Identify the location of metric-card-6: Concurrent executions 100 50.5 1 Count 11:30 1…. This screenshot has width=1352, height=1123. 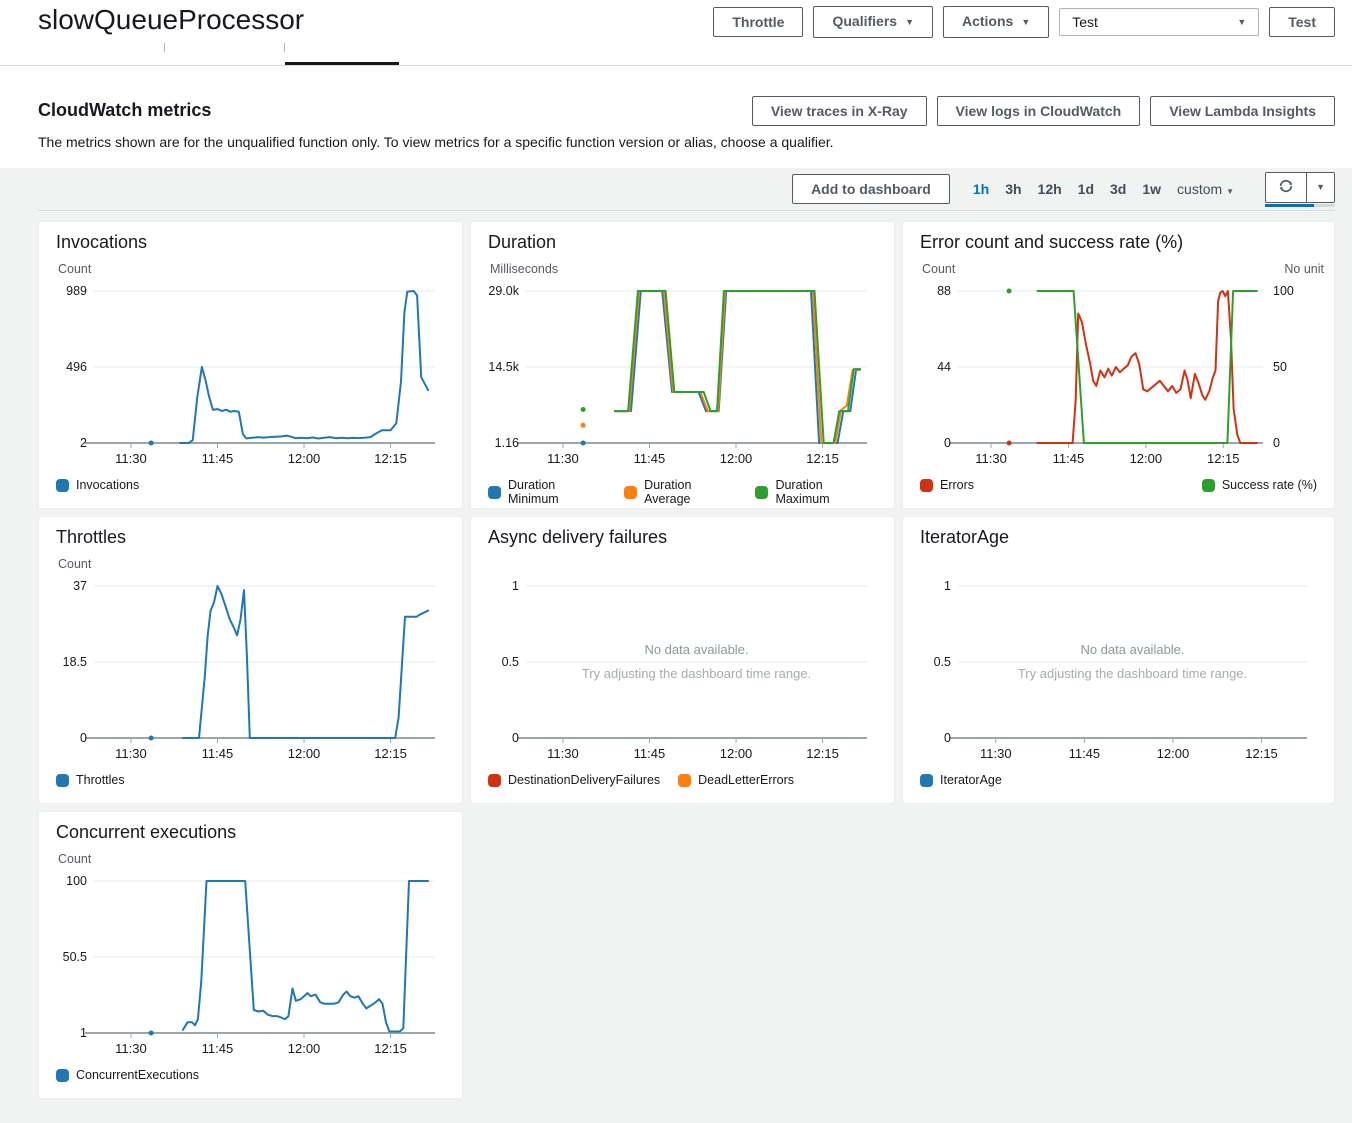
(250, 955).